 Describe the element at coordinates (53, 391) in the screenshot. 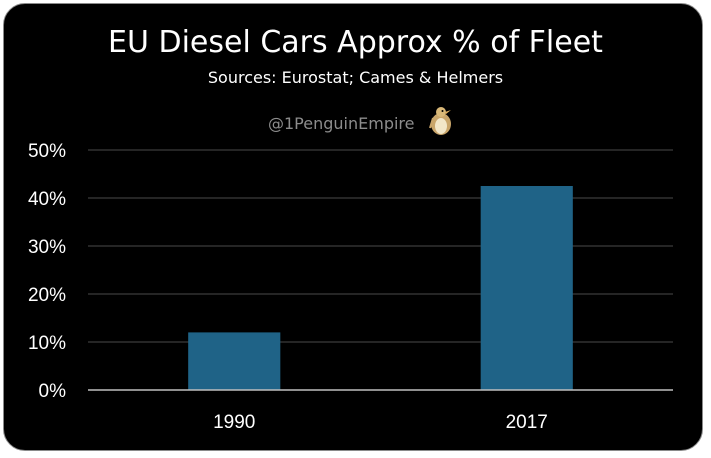

I see `y-tick-label: 0%` at that location.